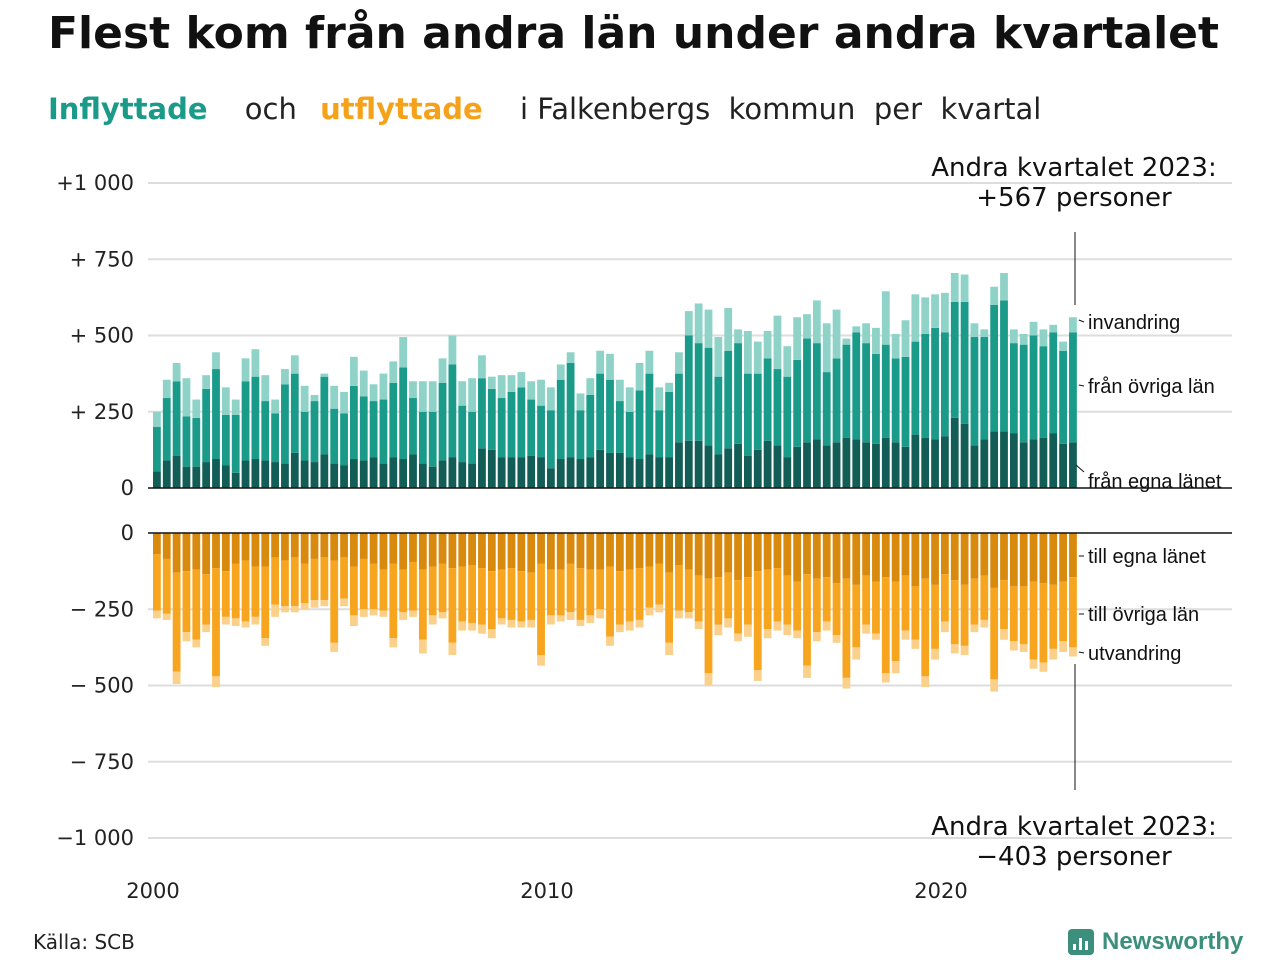  Describe the element at coordinates (1134, 654) in the screenshot. I see `label-utvandring: utvandring` at that location.